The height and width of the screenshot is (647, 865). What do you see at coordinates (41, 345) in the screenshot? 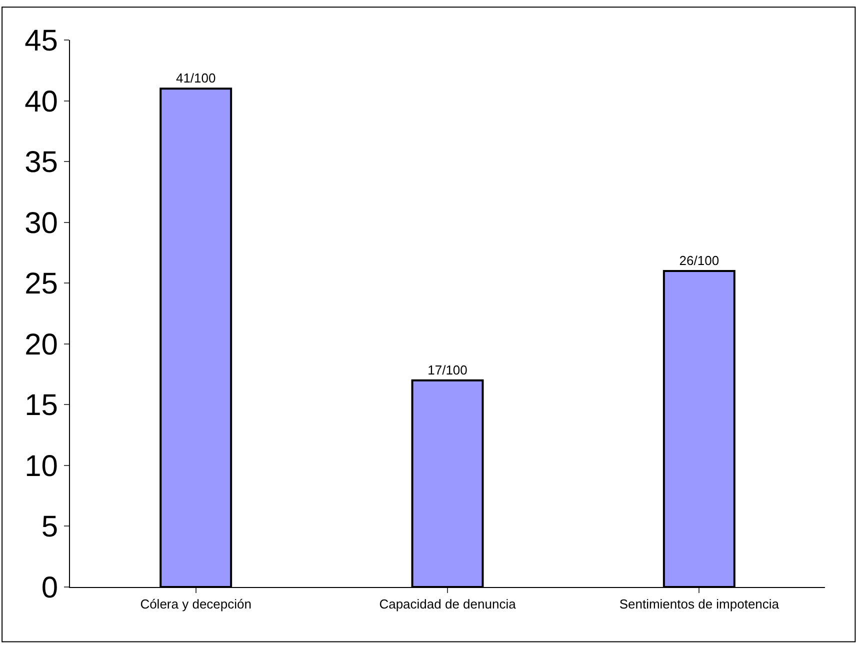
I see `y-tick-label: 20` at bounding box center [41, 345].